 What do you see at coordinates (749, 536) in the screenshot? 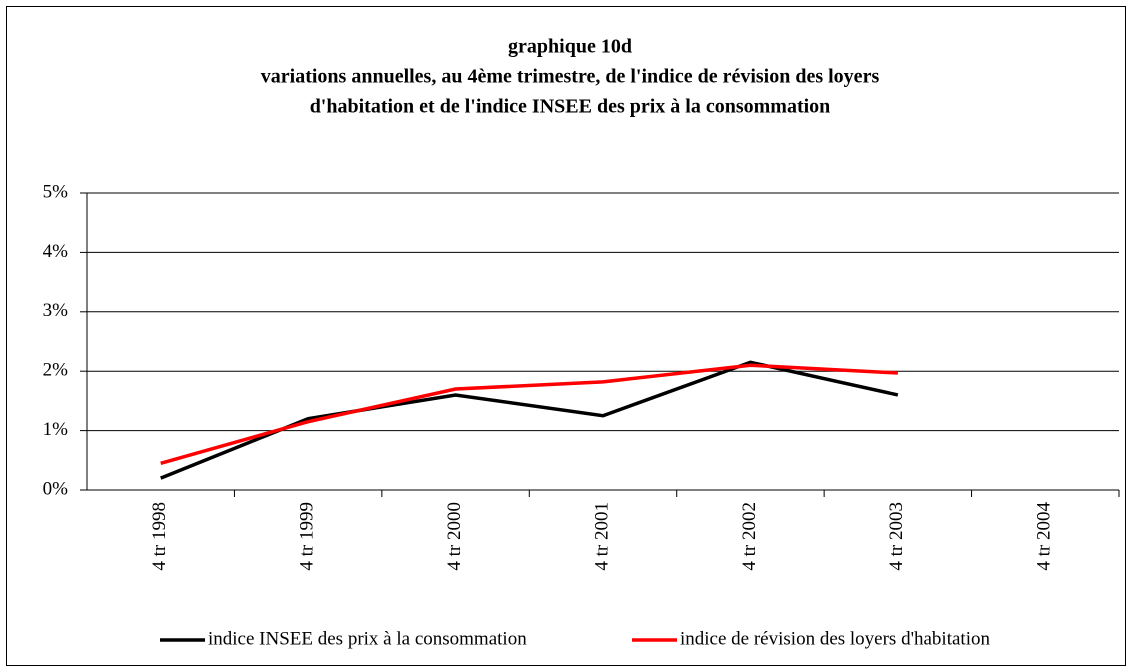
I see `x-tick-label: 4 tr 2002` at bounding box center [749, 536].